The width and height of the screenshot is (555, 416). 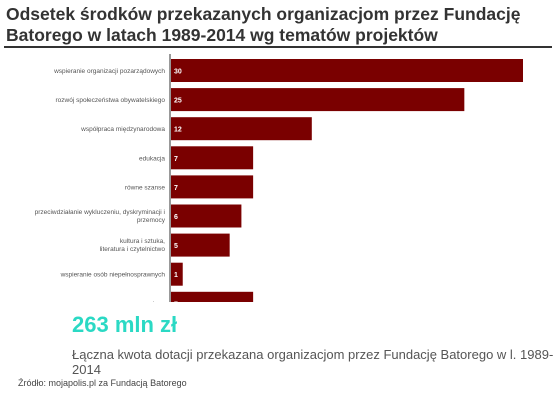 I want to click on data-label-7: 1, so click(x=176, y=275).